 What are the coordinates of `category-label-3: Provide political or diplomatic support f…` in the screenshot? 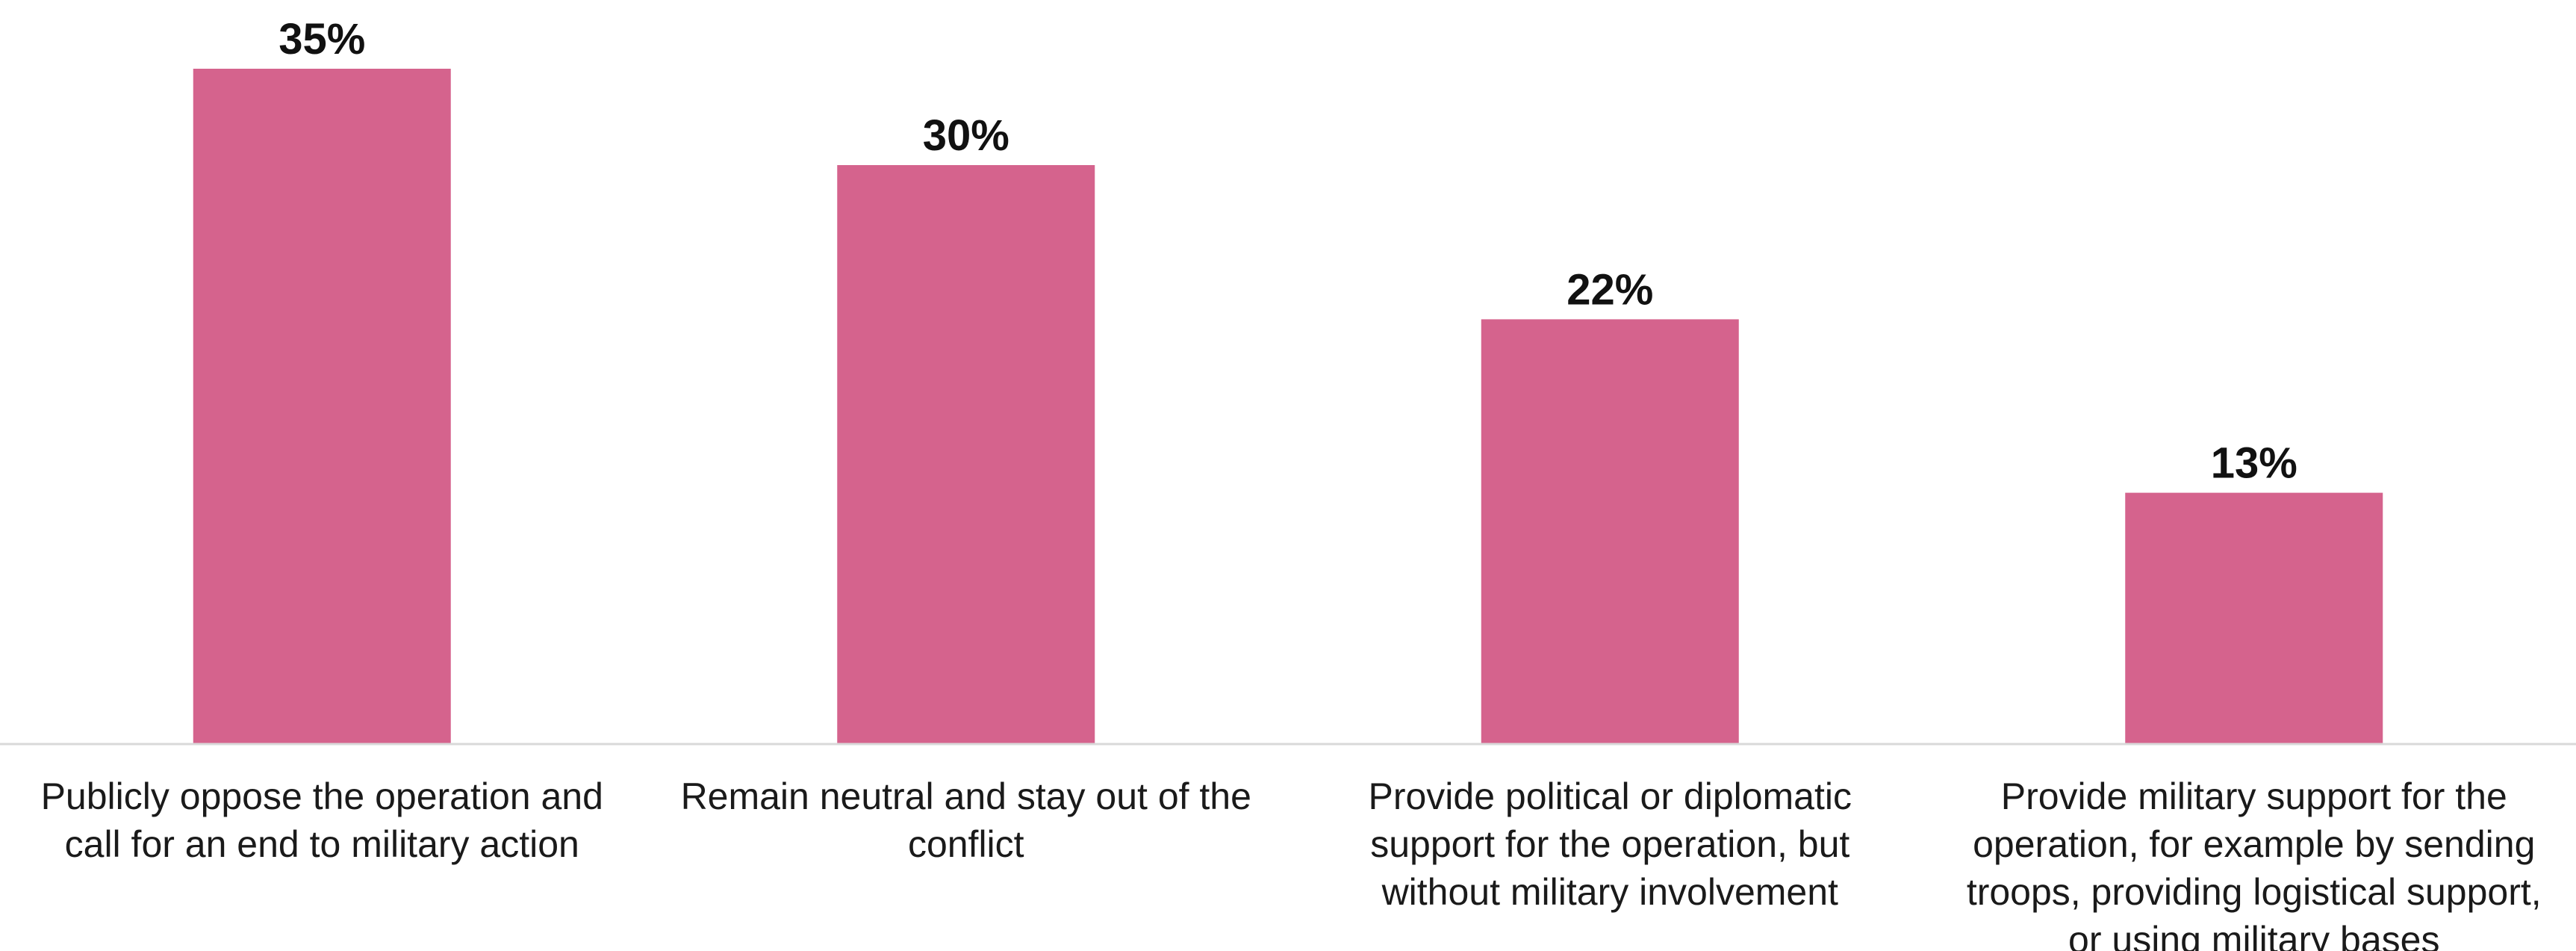 It's located at (1610, 844).